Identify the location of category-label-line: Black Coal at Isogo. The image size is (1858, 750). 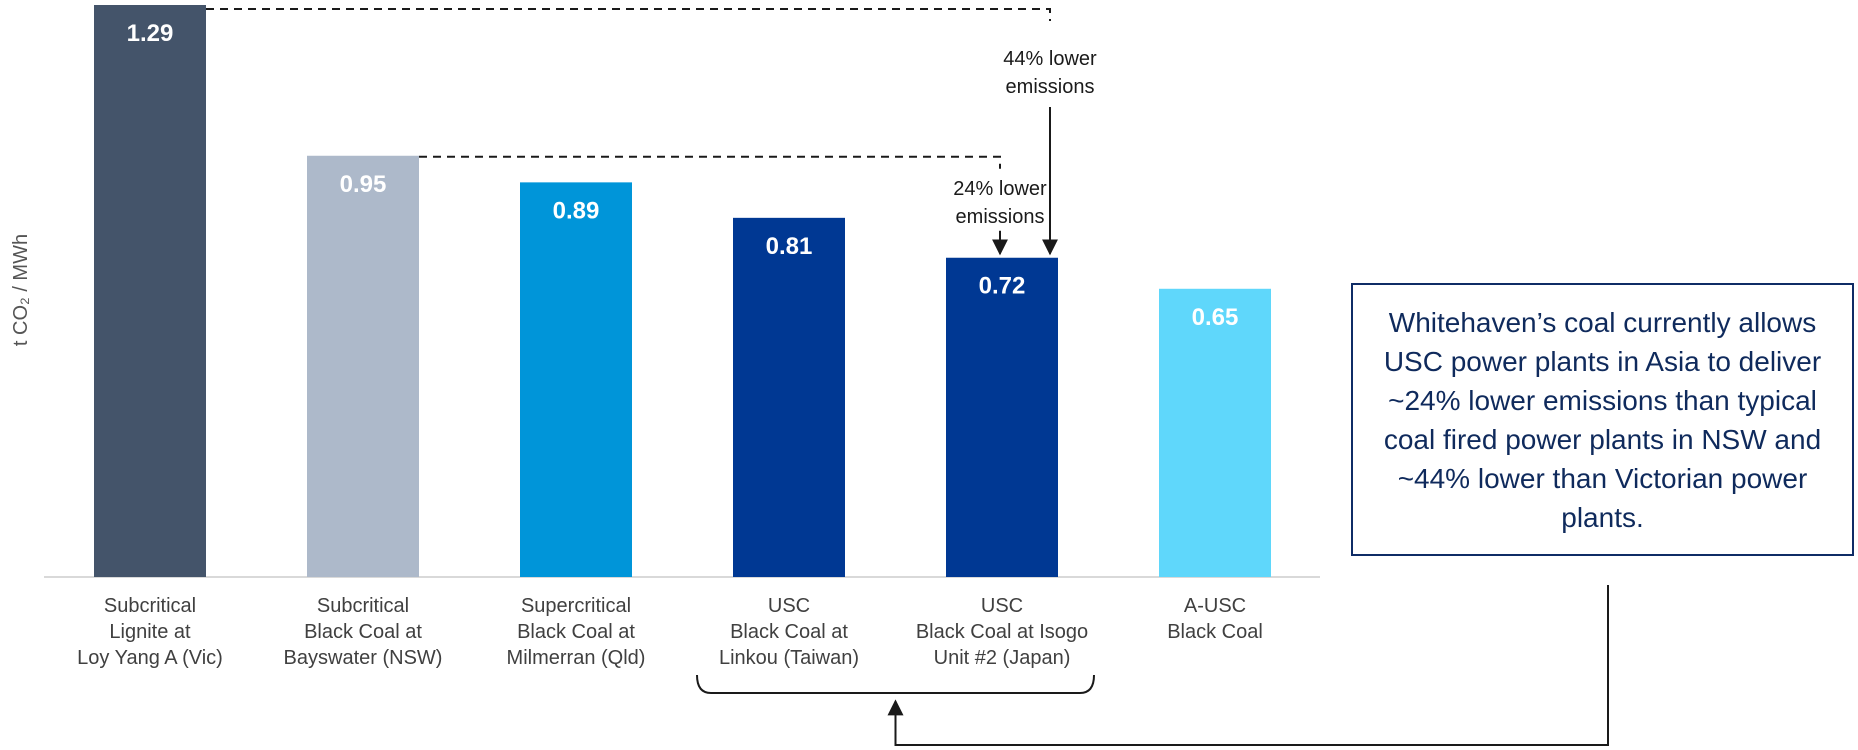
(1002, 632).